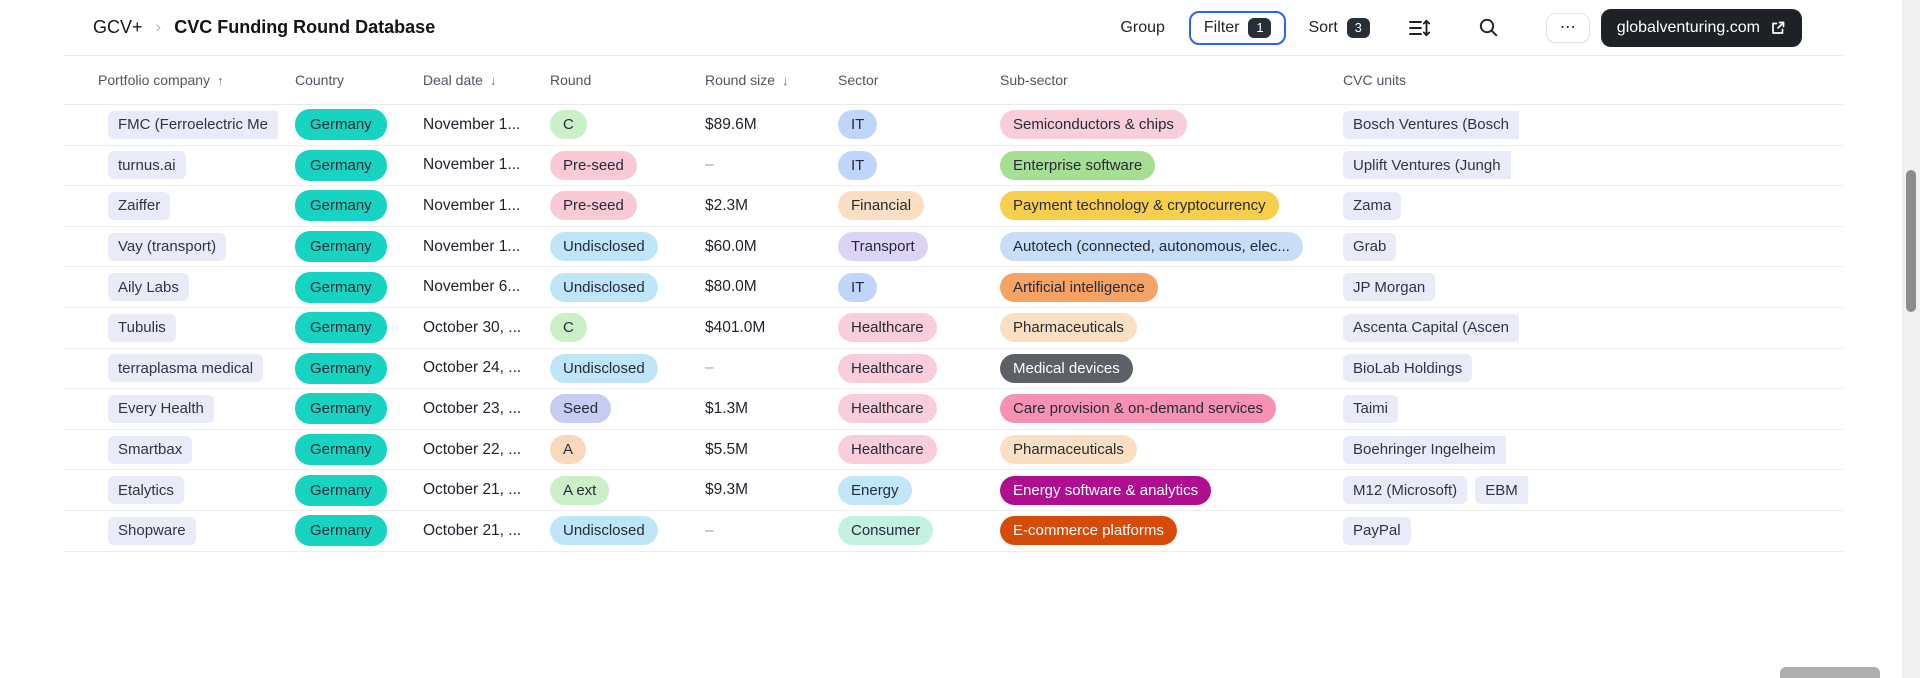  What do you see at coordinates (1701, 27) in the screenshot?
I see `site-link-button: globalventuring.com` at bounding box center [1701, 27].